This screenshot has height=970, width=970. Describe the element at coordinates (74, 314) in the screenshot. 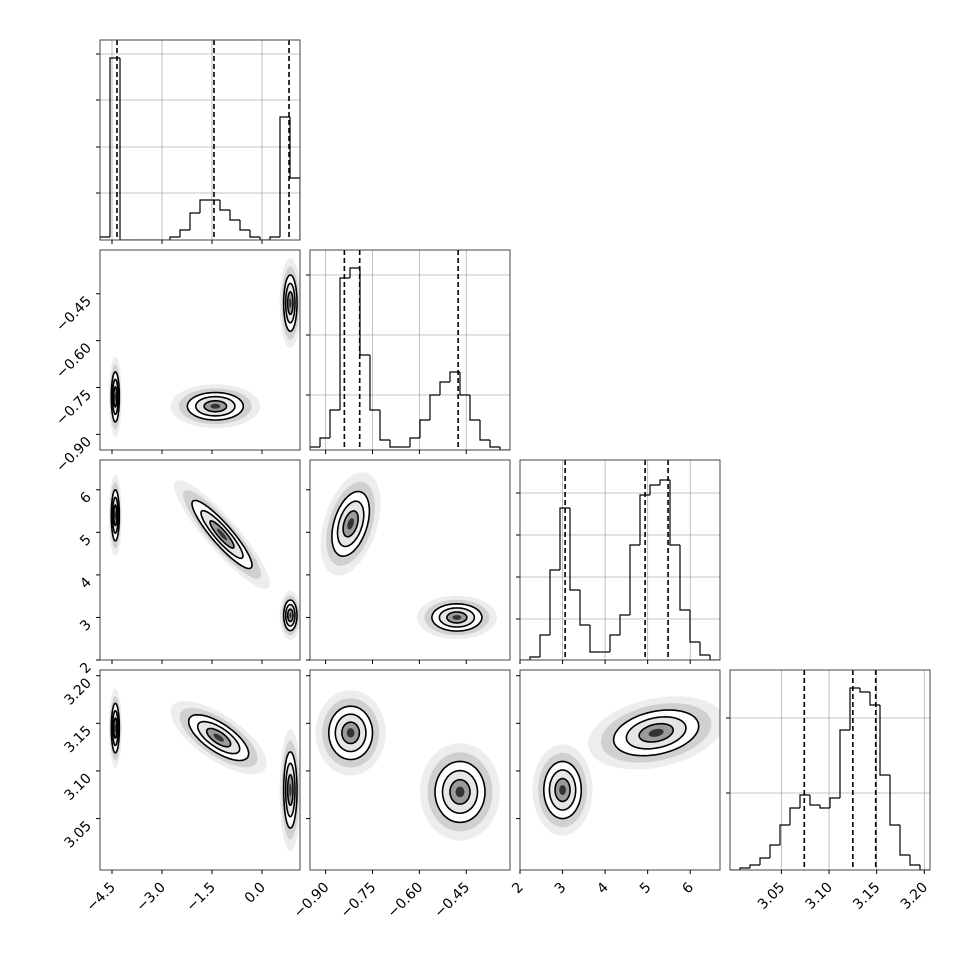

I see `y-tick-label: −0.45` at that location.